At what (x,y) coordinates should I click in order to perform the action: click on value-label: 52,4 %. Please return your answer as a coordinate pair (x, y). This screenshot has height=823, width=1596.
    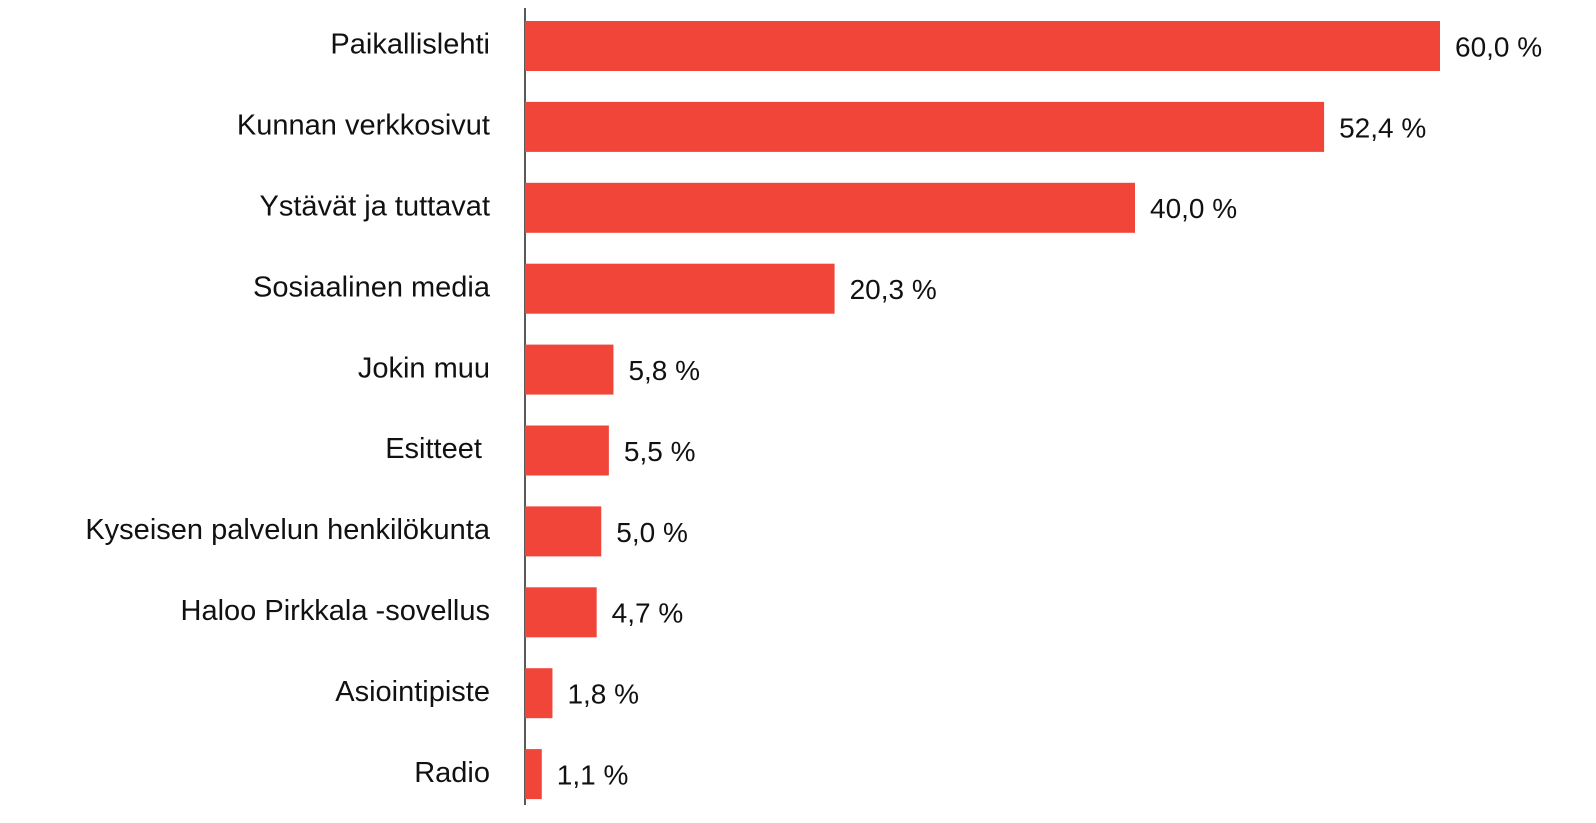
    Looking at the image, I should click on (1382, 127).